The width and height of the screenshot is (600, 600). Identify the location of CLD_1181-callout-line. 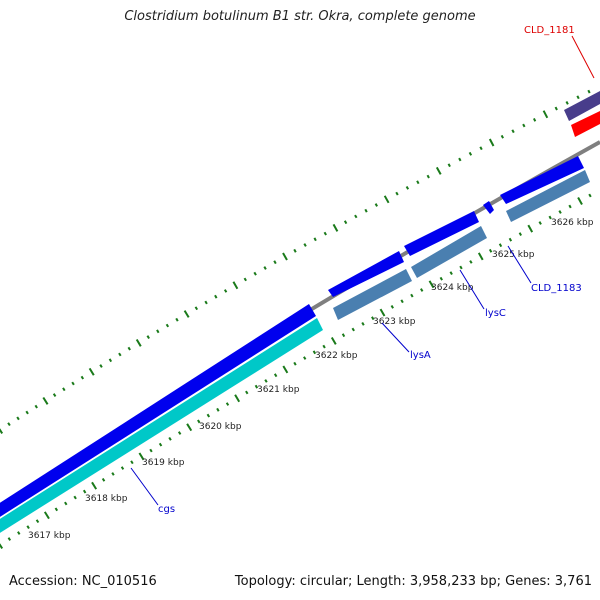
(583, 57).